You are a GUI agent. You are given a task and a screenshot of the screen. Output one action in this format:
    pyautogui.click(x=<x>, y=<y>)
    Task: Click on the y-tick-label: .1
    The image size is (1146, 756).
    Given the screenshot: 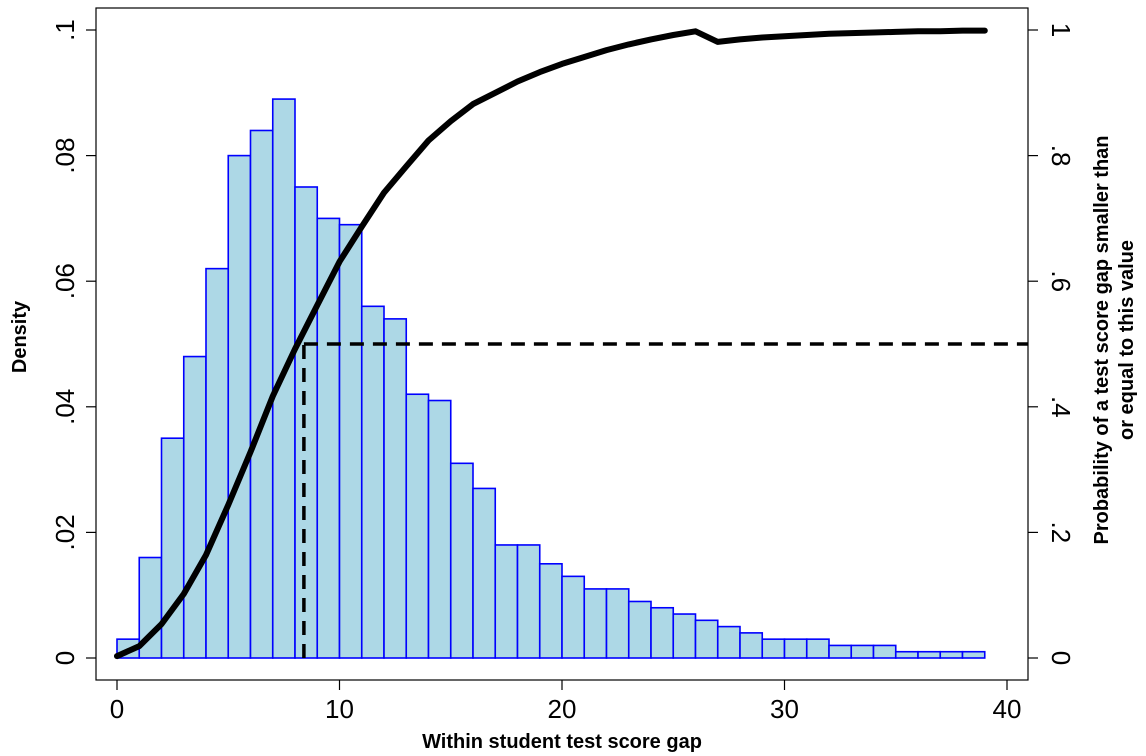 What is the action you would take?
    pyautogui.click(x=65, y=30)
    